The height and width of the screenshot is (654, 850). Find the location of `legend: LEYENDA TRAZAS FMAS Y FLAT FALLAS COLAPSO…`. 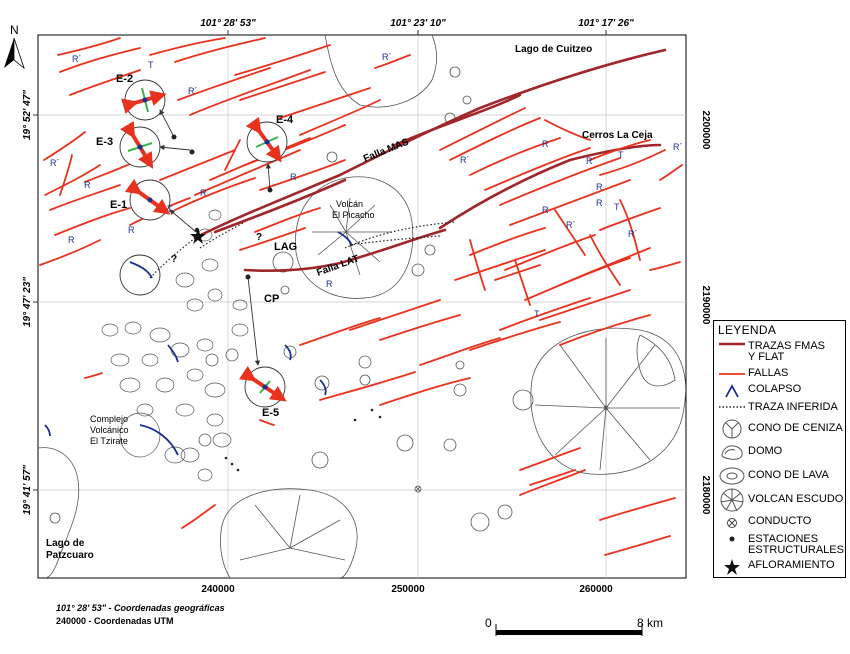

legend: LEYENDA TRAZAS FMAS Y FLAT FALLAS COLAPSO… is located at coordinates (779, 449).